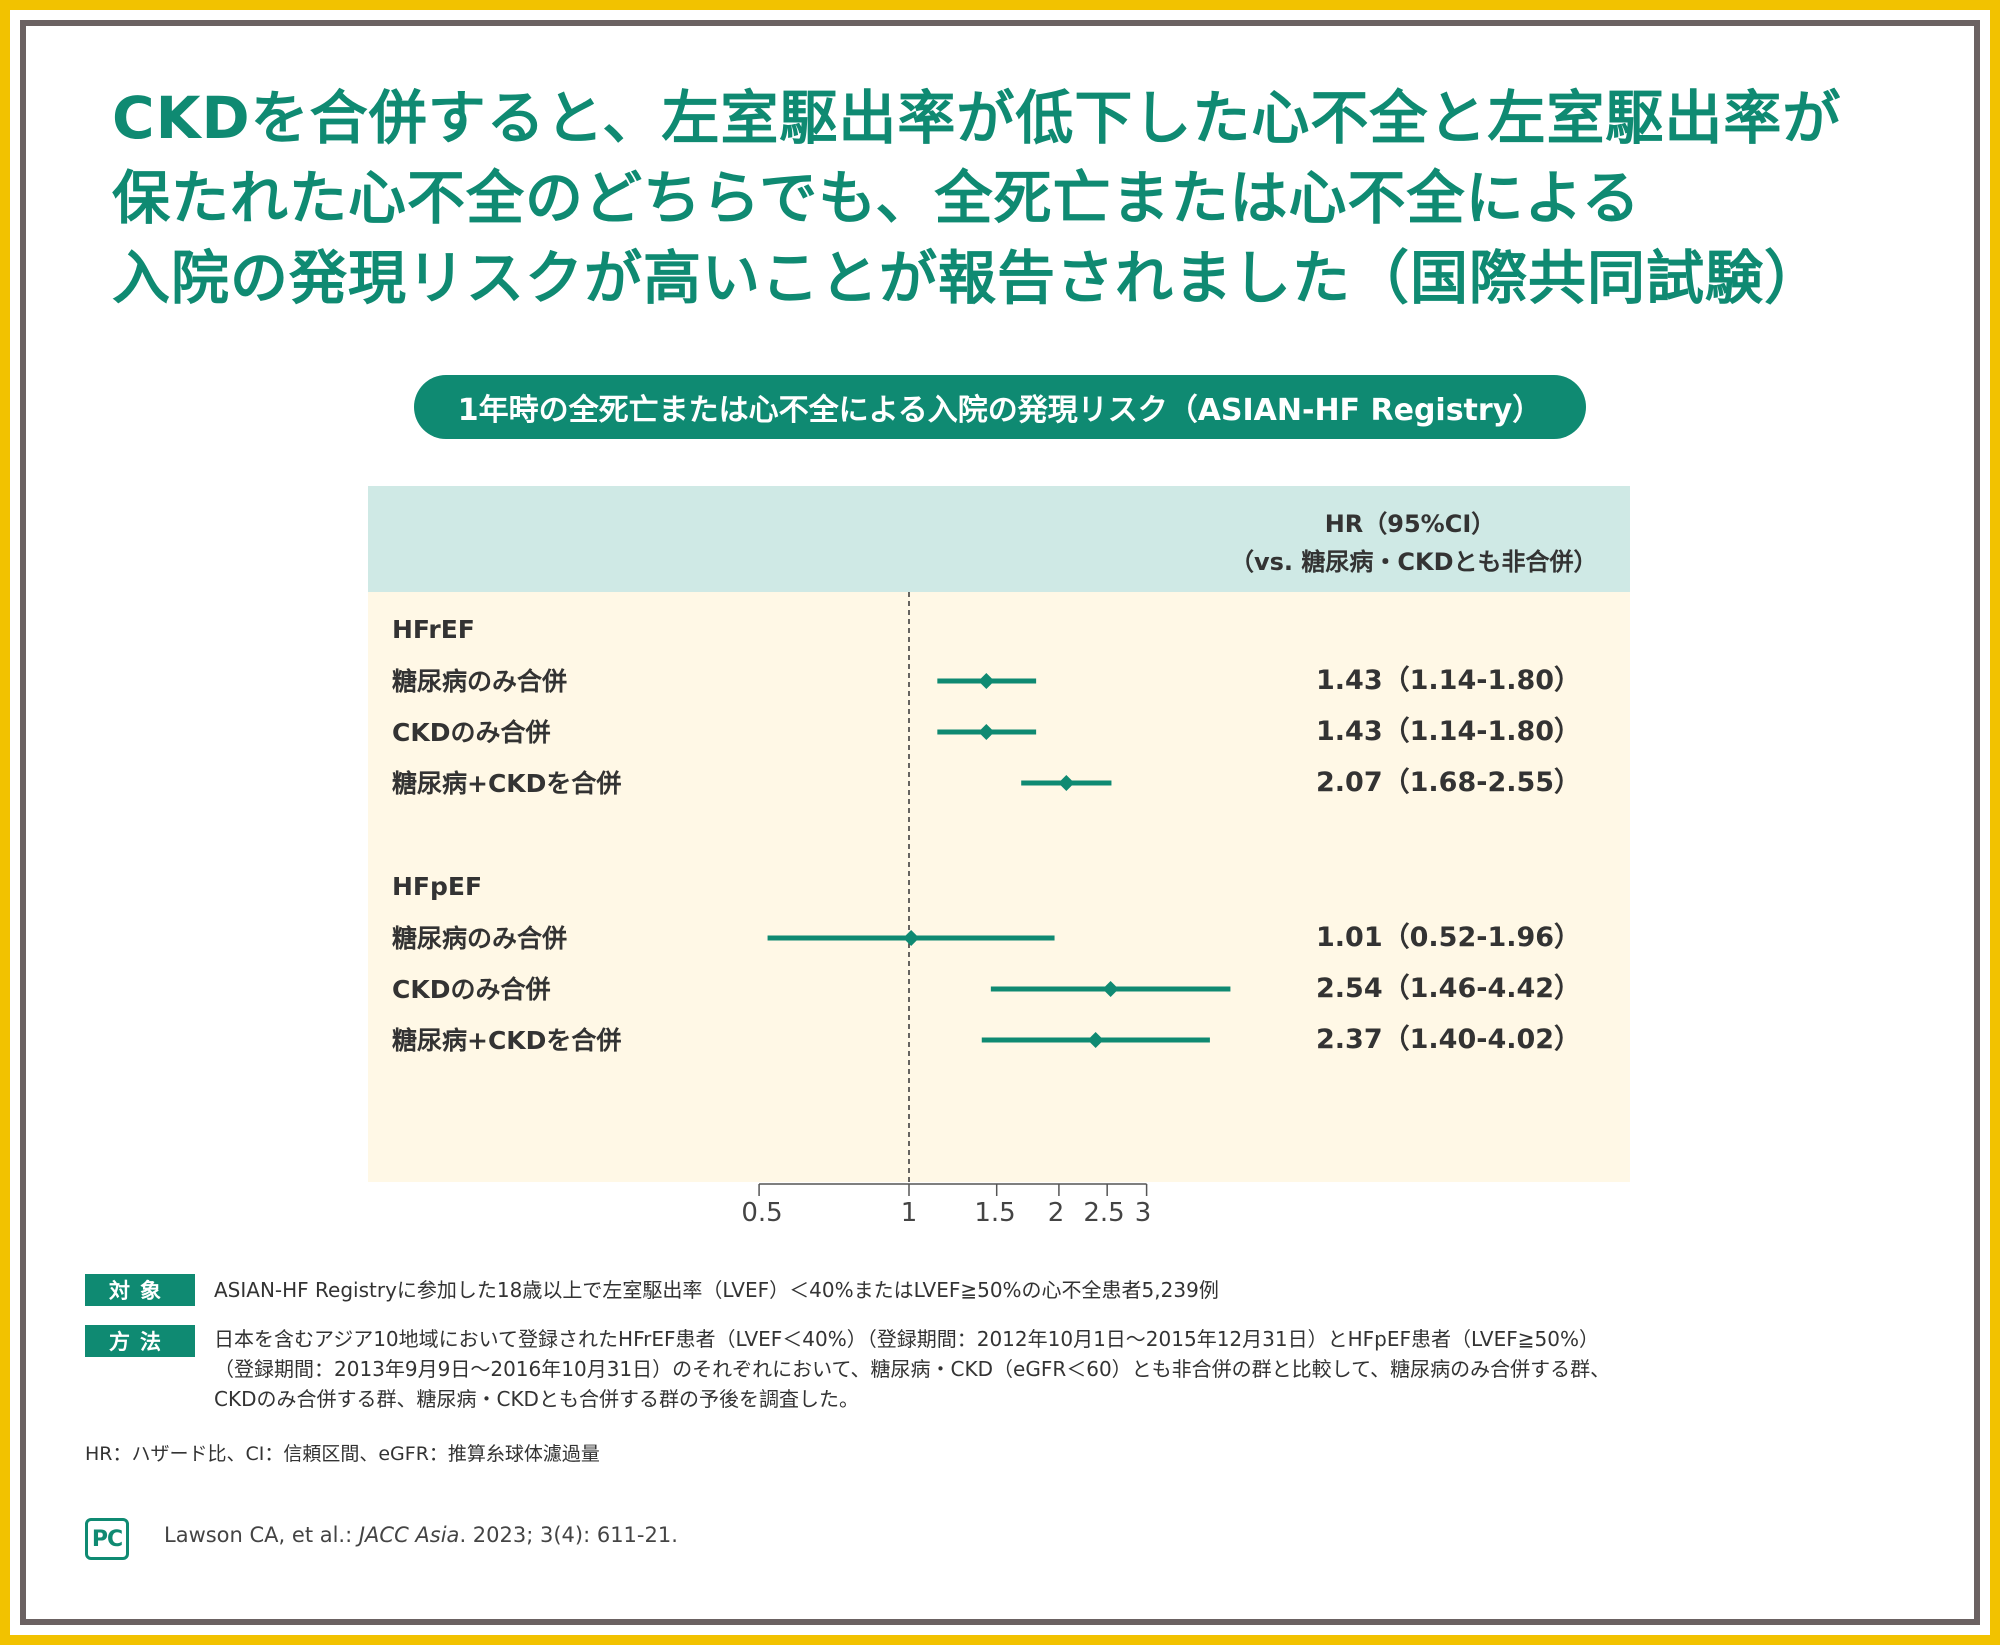 Image resolution: width=2000 pixels, height=1645 pixels. I want to click on method-text-line-3: CKDのみ合併する群、糖尿病・CKDとも合併する群の予後を調査した。, so click(536, 1399).